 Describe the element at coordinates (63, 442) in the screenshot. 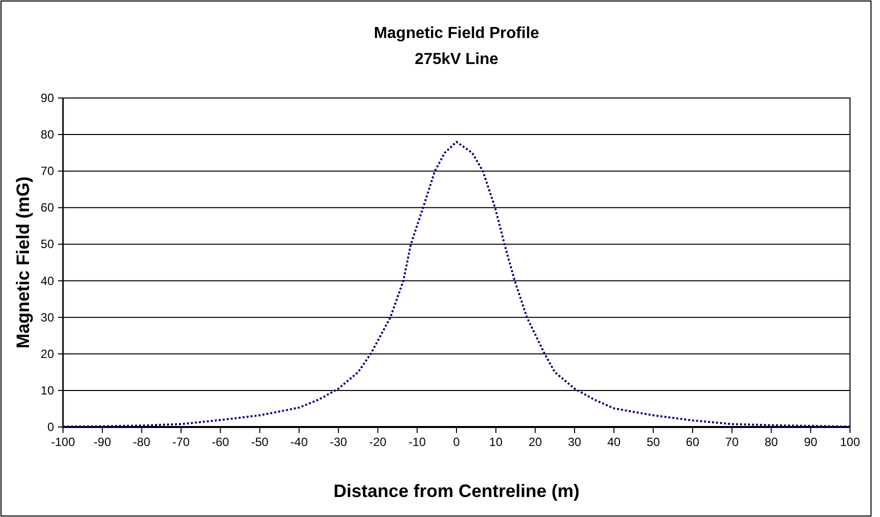

I see `x-tick-label: -100` at that location.